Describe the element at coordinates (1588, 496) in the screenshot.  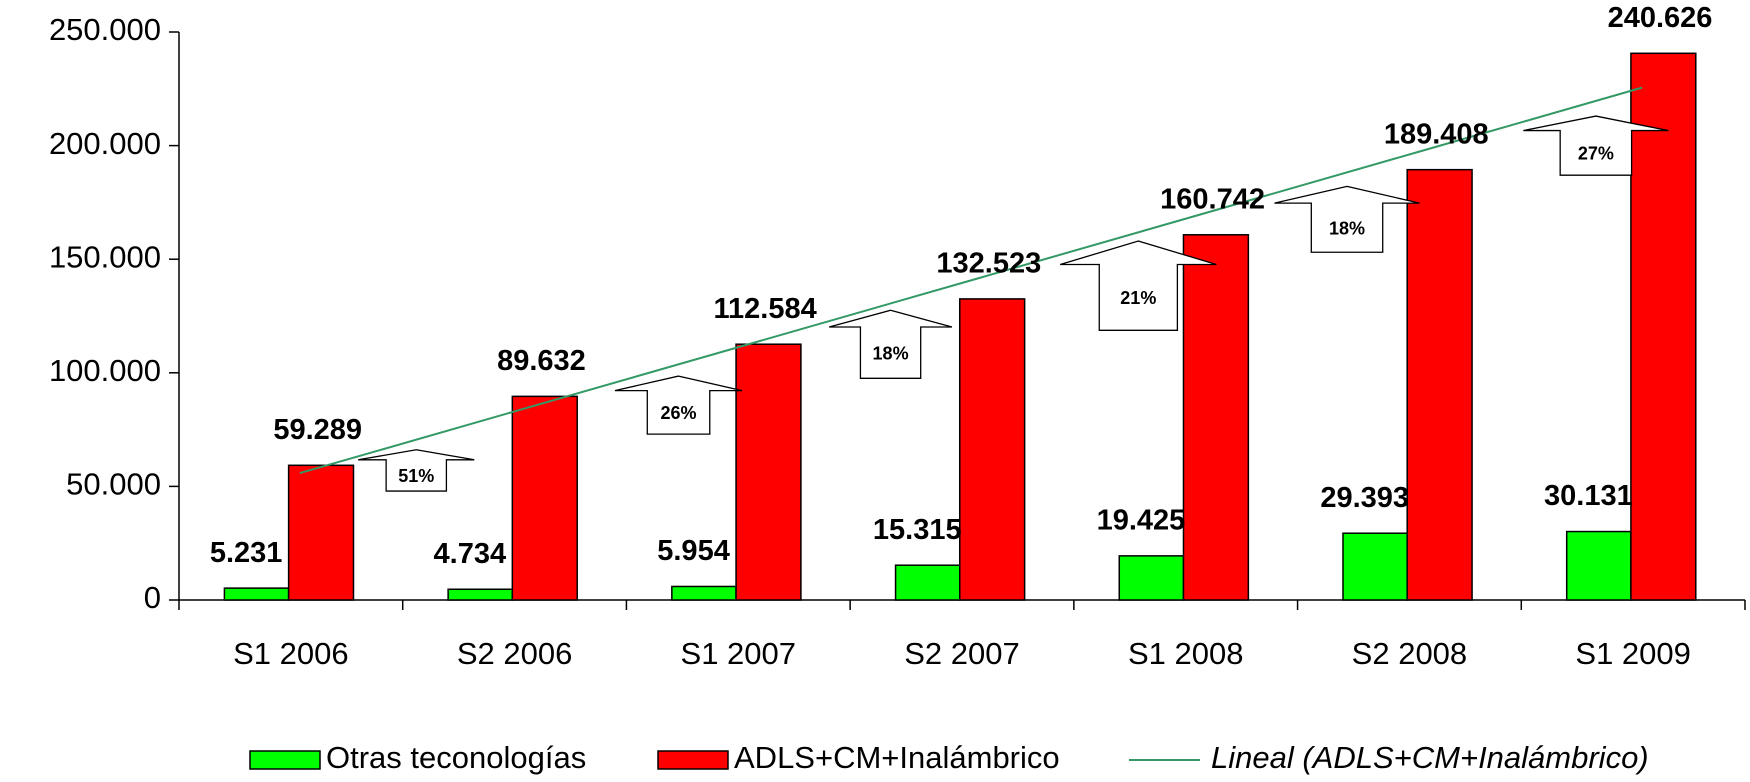
I see `value-label: 30.131` at that location.